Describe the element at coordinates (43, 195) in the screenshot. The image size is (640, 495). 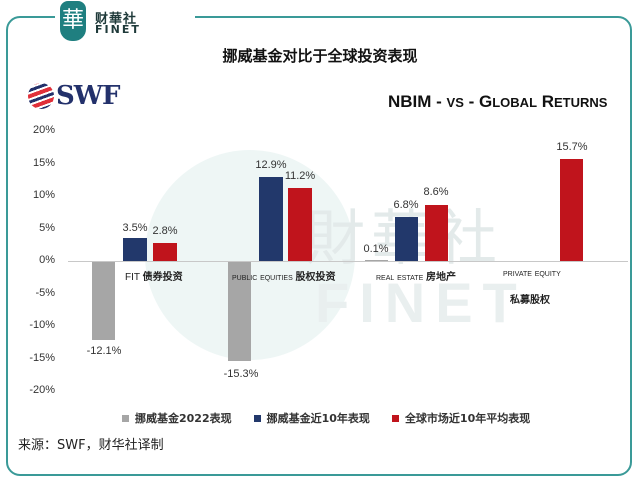
I see `y-tick: 10%` at that location.